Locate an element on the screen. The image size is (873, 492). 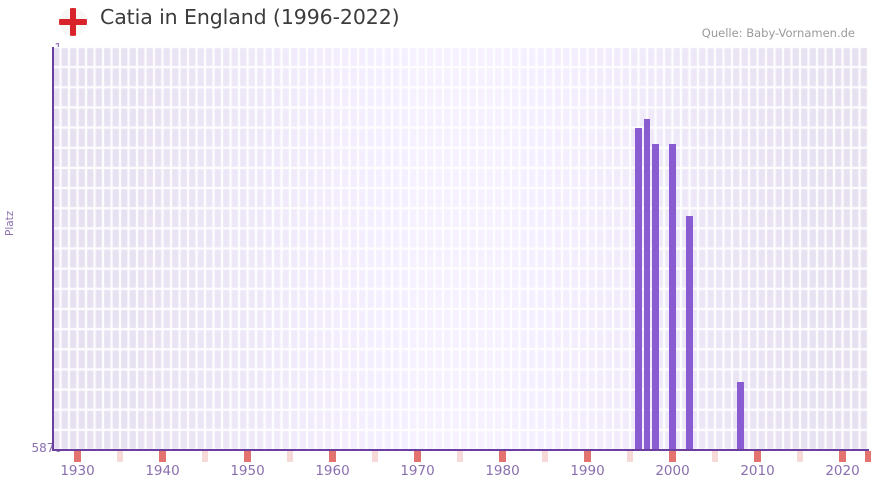
x-axis-tick-label: 1970 is located at coordinates (417, 471).